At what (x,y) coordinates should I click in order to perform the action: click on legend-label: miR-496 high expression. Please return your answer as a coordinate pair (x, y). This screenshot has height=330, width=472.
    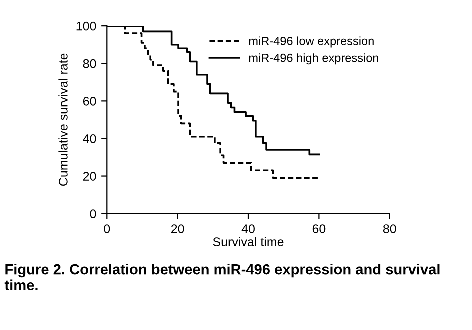
    Looking at the image, I should click on (313, 59).